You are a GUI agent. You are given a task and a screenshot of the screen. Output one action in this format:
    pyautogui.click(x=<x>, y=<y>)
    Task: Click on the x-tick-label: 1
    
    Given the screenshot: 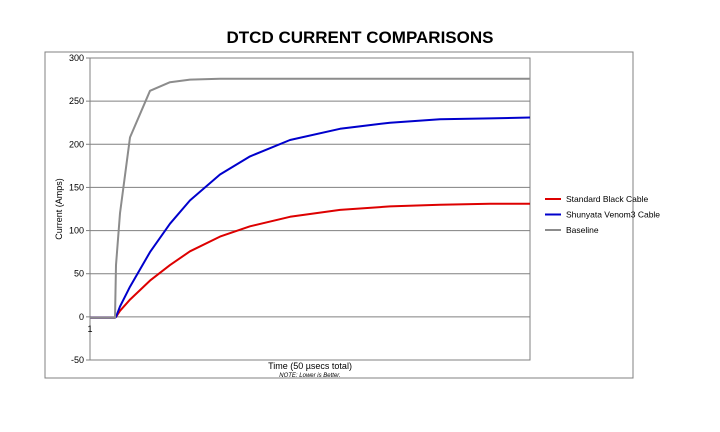 What is the action you would take?
    pyautogui.click(x=89, y=329)
    